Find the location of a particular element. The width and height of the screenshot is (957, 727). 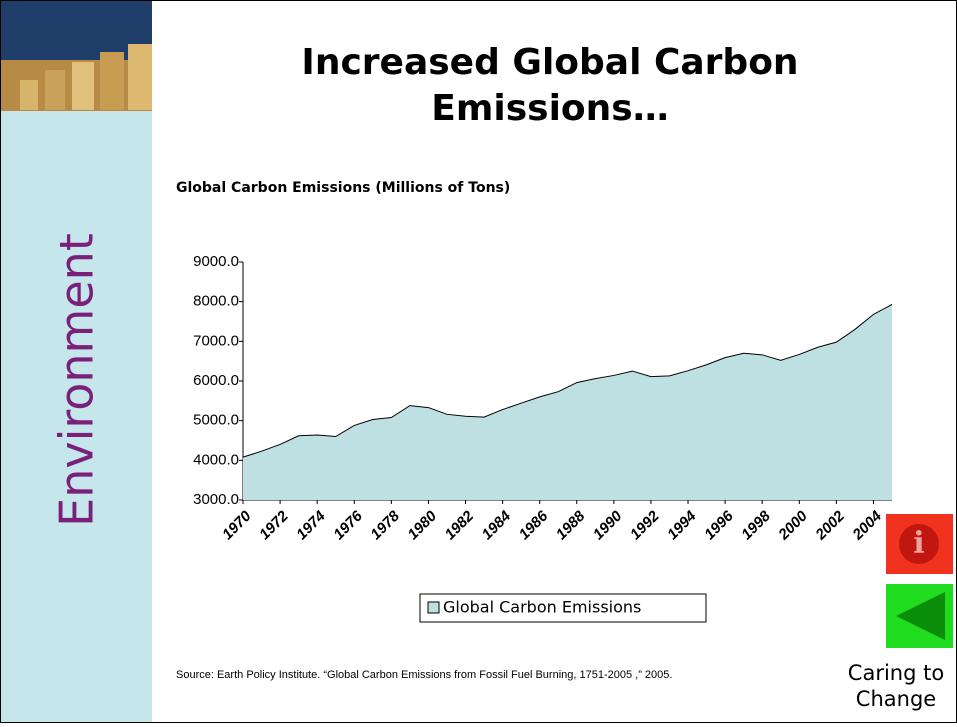

y-tick-label: 4000.0 is located at coordinates (216, 459).